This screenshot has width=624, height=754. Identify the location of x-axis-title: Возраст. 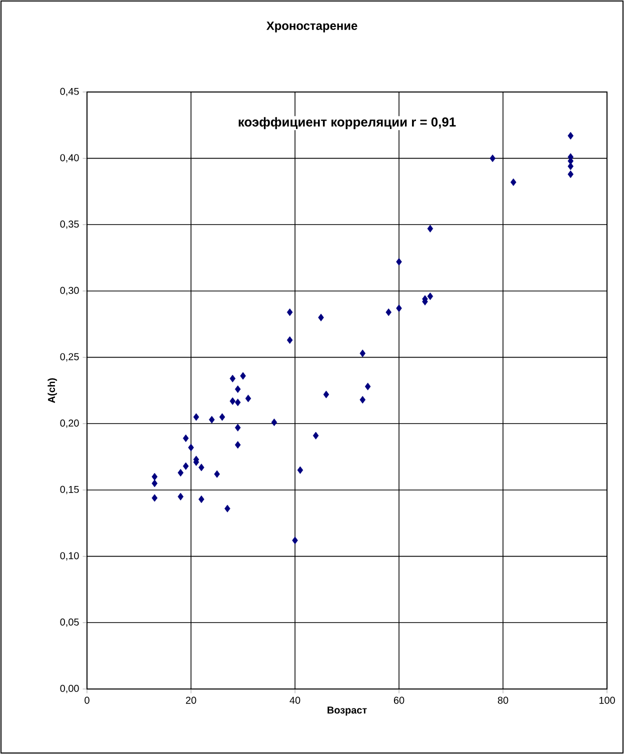
(347, 711).